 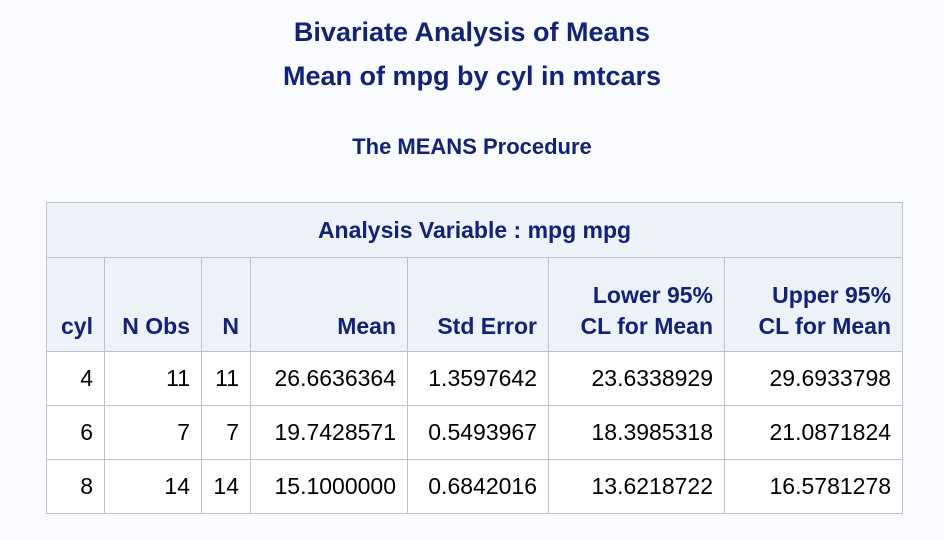 What do you see at coordinates (478, 486) in the screenshot?
I see `cell-std-error: 0.6842016` at bounding box center [478, 486].